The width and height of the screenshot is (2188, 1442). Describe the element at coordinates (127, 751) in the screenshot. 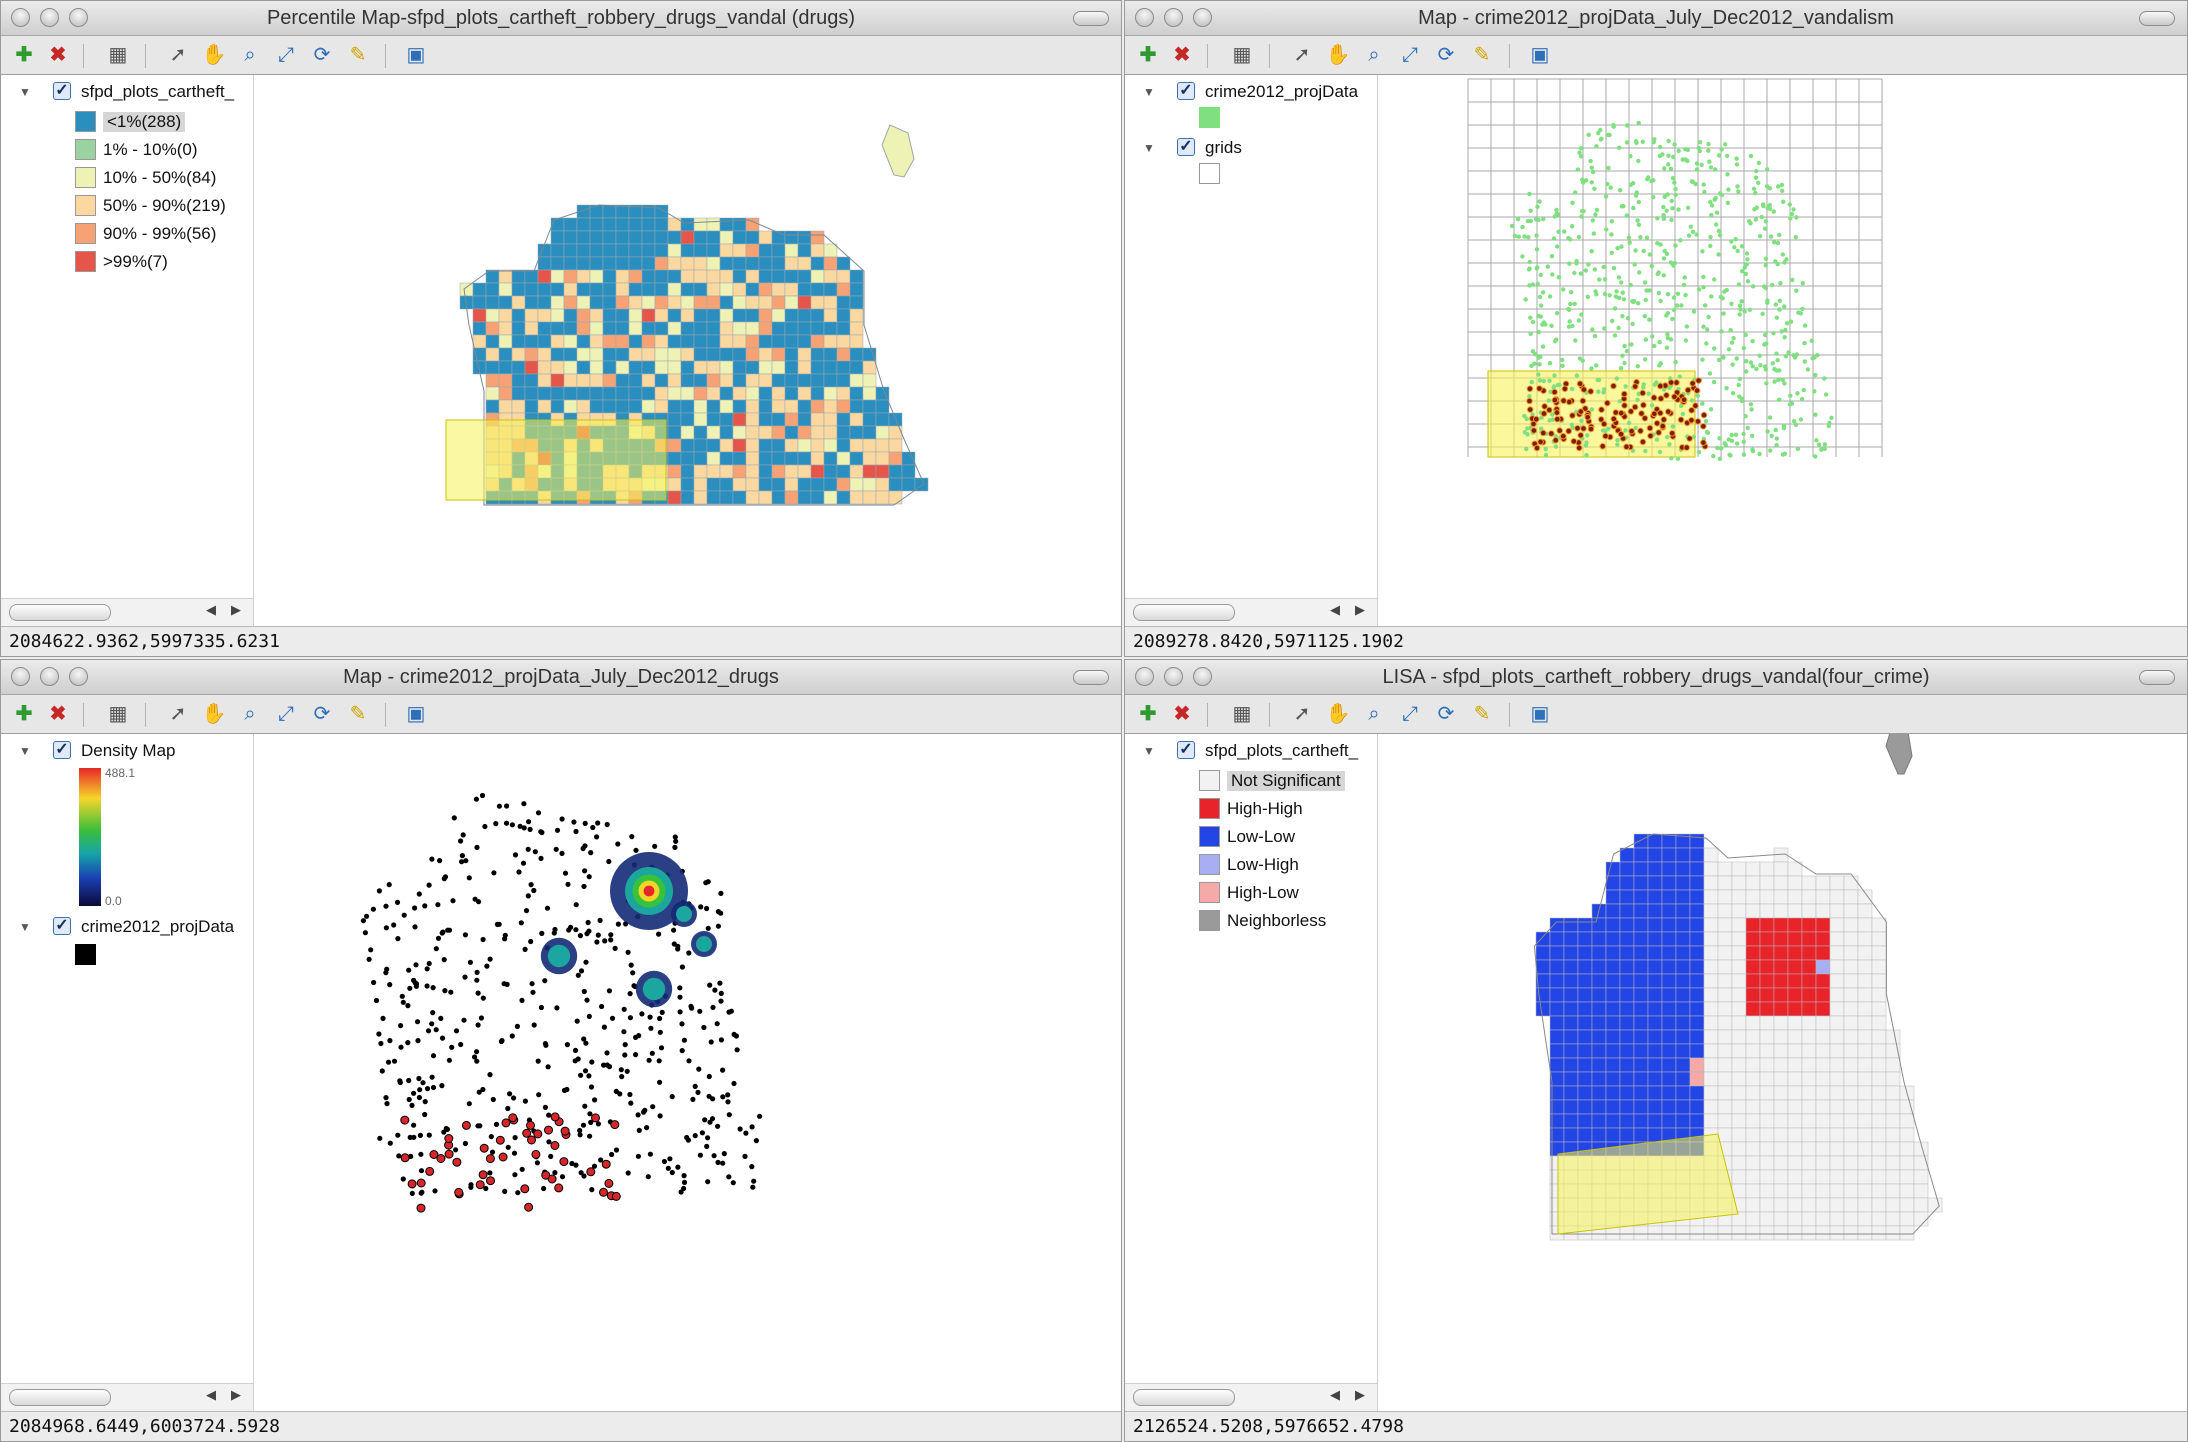

I see `layer-row: ▼ ✓ Density Map` at that location.